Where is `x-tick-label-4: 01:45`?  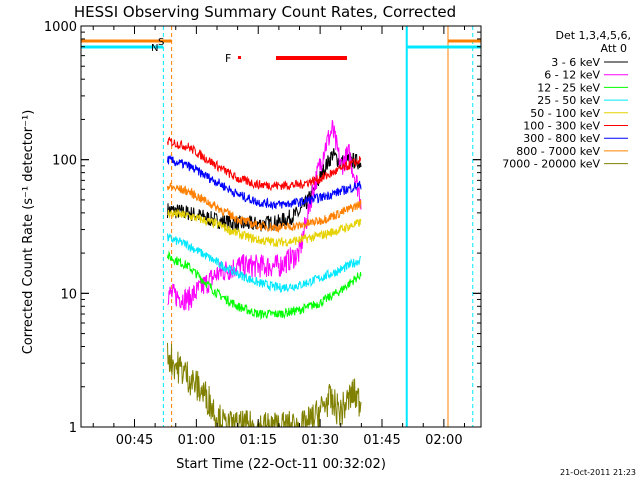
x-tick-label-4: 01:45 is located at coordinates (381, 440).